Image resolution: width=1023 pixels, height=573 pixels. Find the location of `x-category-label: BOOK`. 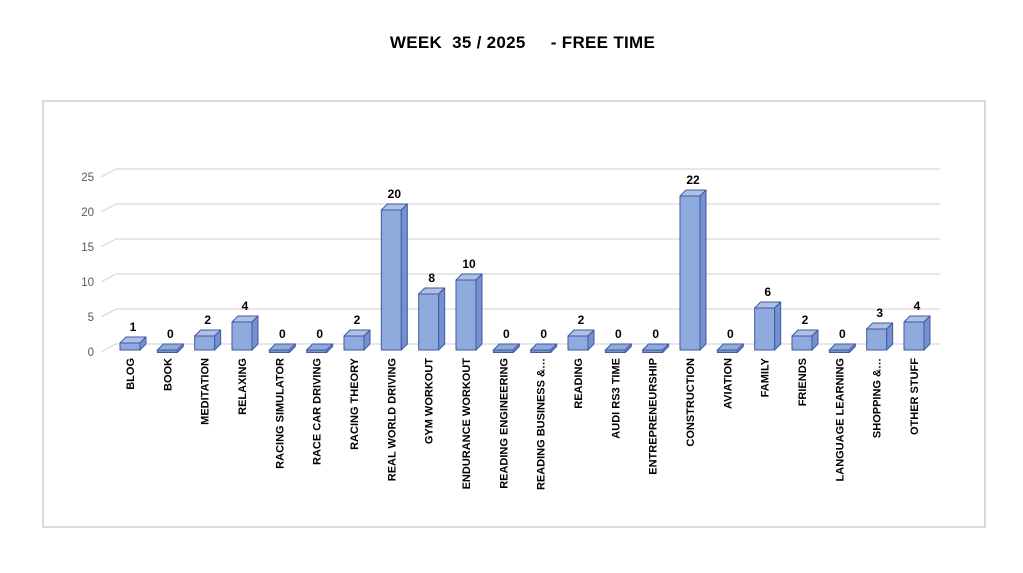

x-category-label: BOOK is located at coordinates (168, 374).